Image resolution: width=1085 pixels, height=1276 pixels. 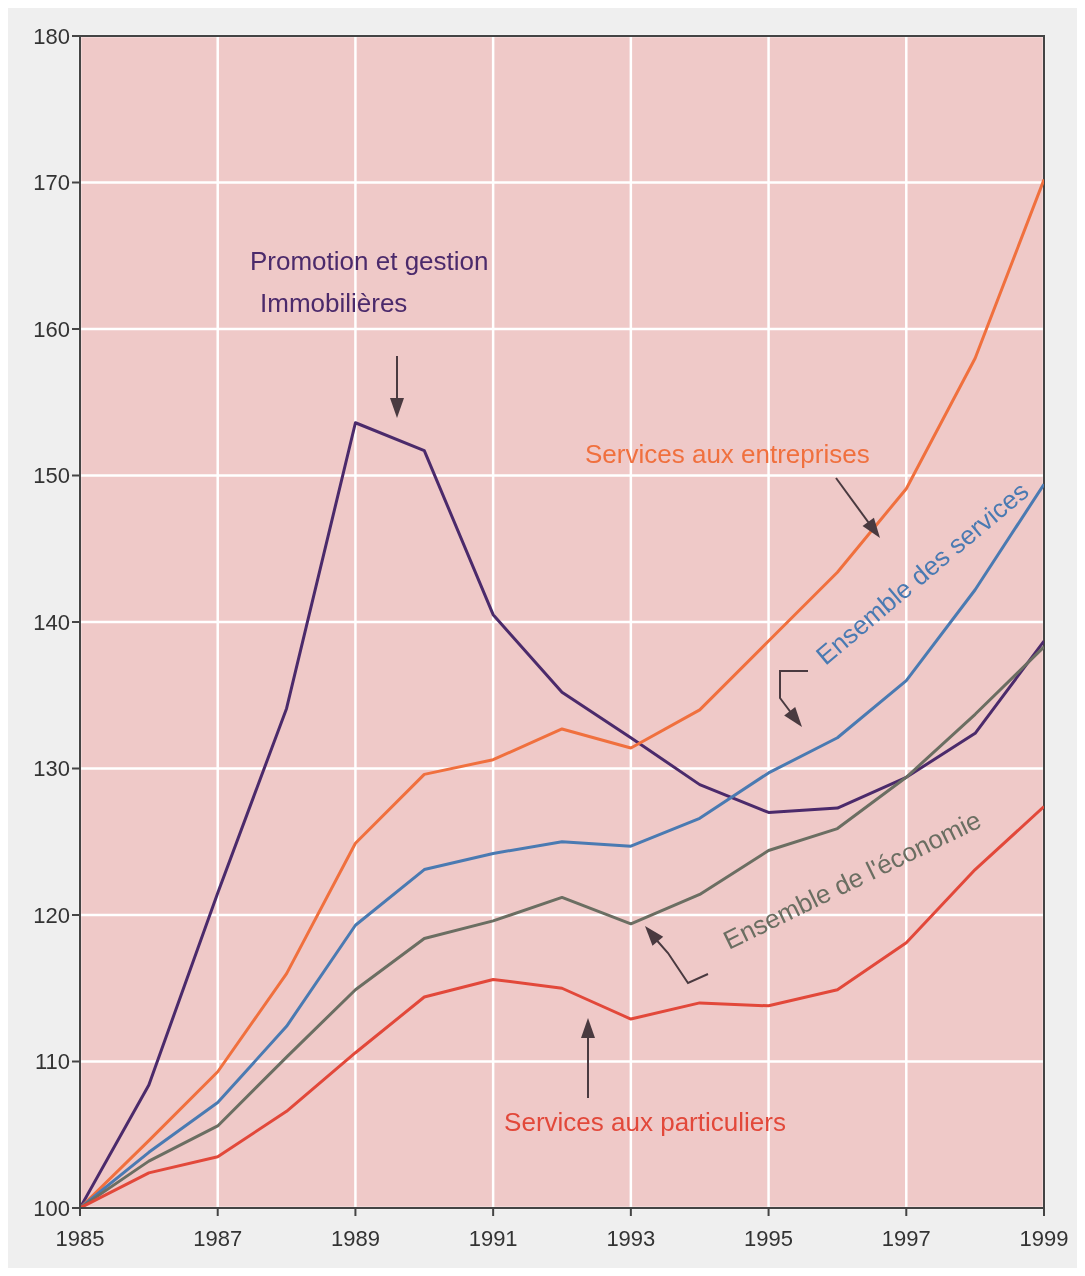 I want to click on x-tick-label: 1987, so click(x=218, y=1238).